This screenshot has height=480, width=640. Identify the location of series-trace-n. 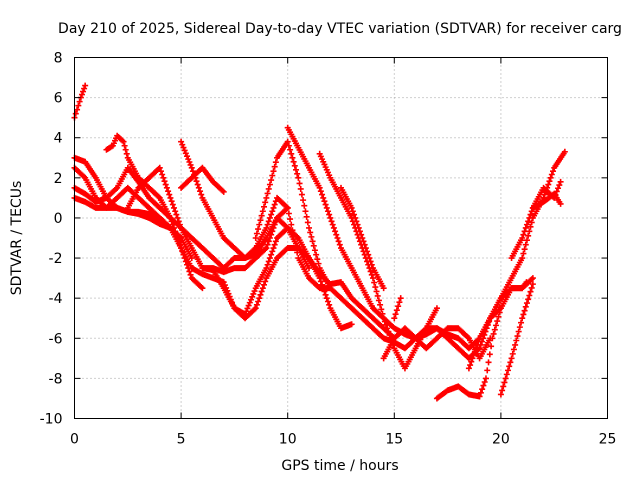
(362, 238).